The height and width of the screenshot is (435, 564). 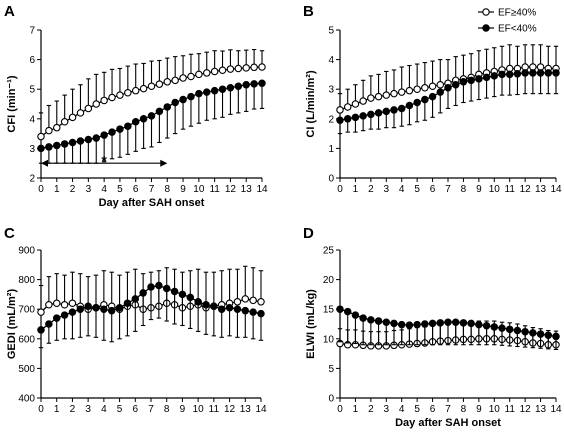 I want to click on y-tick-label: 1, so click(x=331, y=149).